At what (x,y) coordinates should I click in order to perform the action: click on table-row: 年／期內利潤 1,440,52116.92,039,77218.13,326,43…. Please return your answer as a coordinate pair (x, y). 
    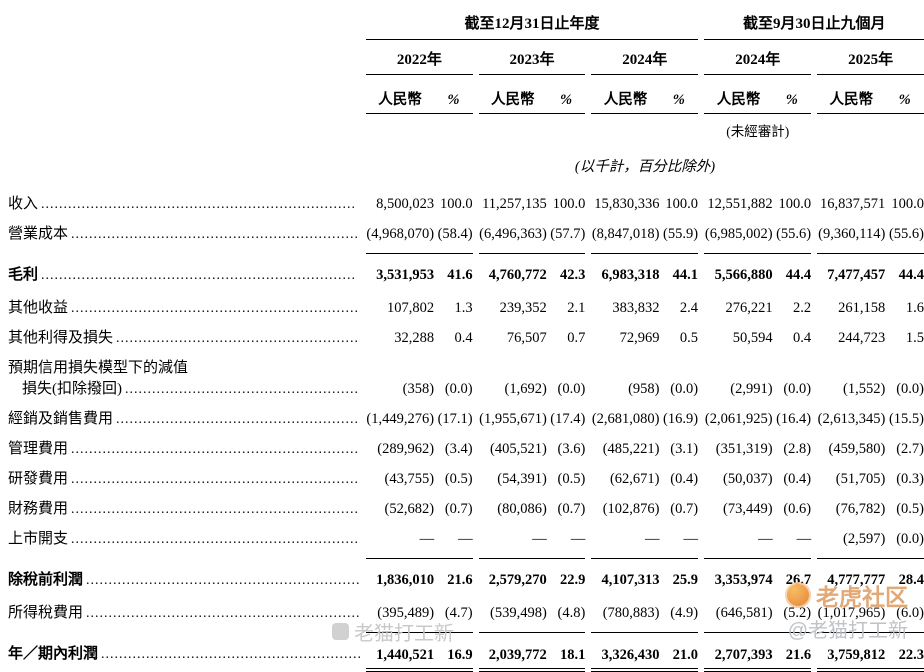
    Looking at the image, I should click on (466, 651).